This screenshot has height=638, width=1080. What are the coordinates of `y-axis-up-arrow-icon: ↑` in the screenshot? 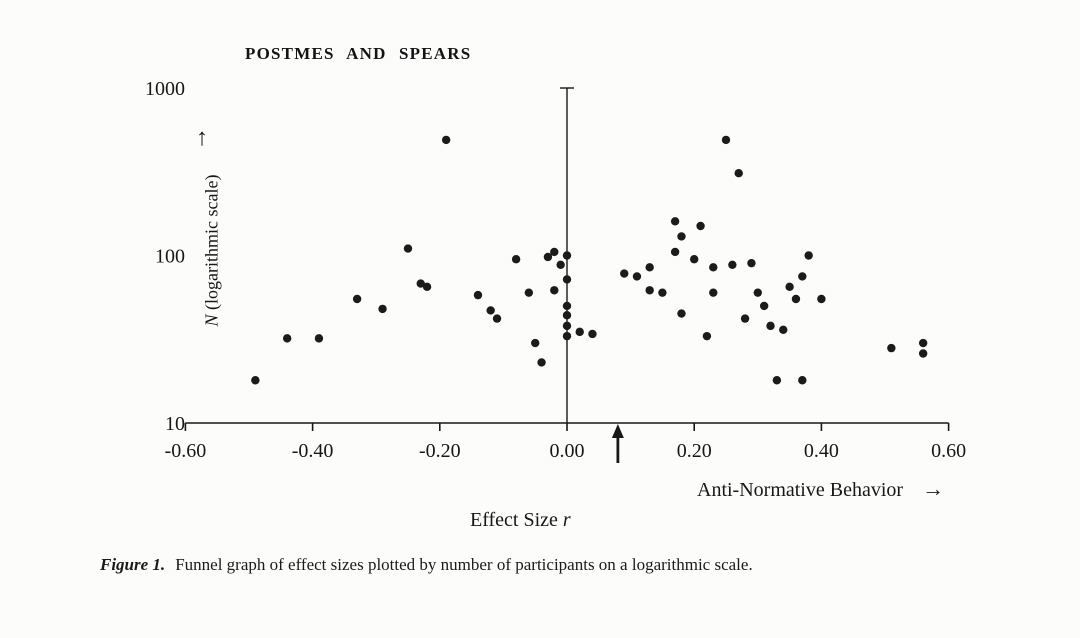 It's located at (202, 138).